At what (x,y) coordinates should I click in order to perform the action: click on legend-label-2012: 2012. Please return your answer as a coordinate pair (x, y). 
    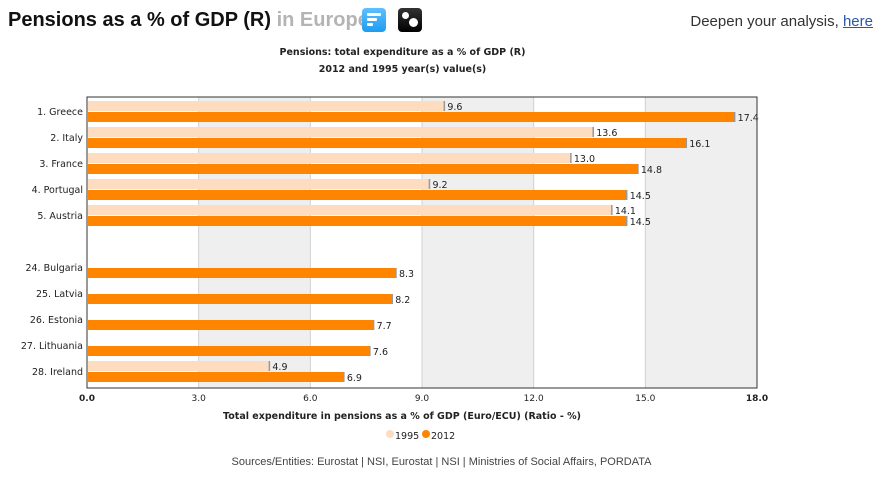
    Looking at the image, I should click on (443, 436).